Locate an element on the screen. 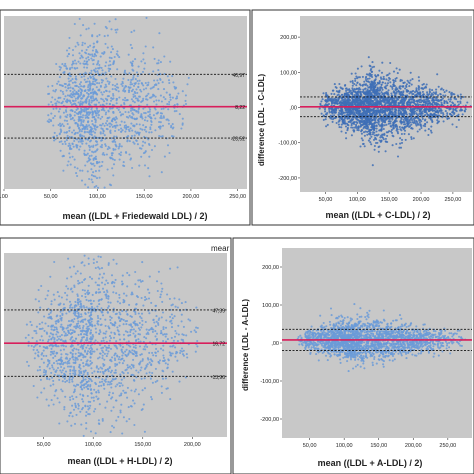 Image resolution: width=474 pixels, height=474 pixels. y-tick-label: -100,00 is located at coordinates (287, 144).